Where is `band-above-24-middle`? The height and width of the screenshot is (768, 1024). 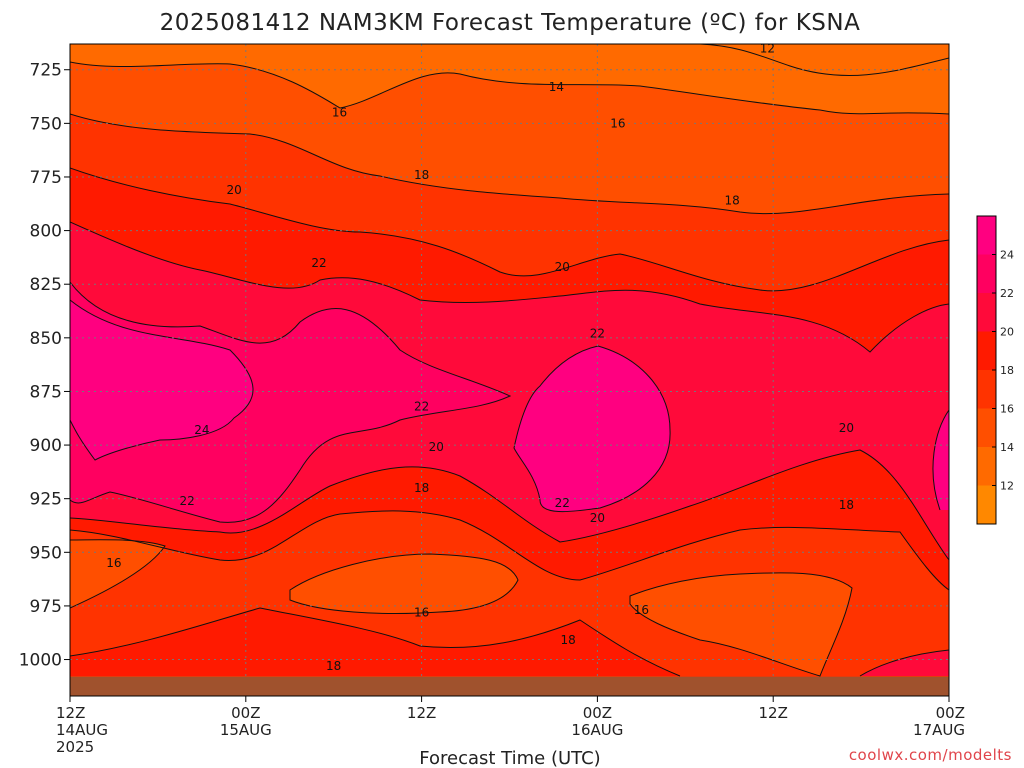
band-above-24-middle is located at coordinates (592, 429).